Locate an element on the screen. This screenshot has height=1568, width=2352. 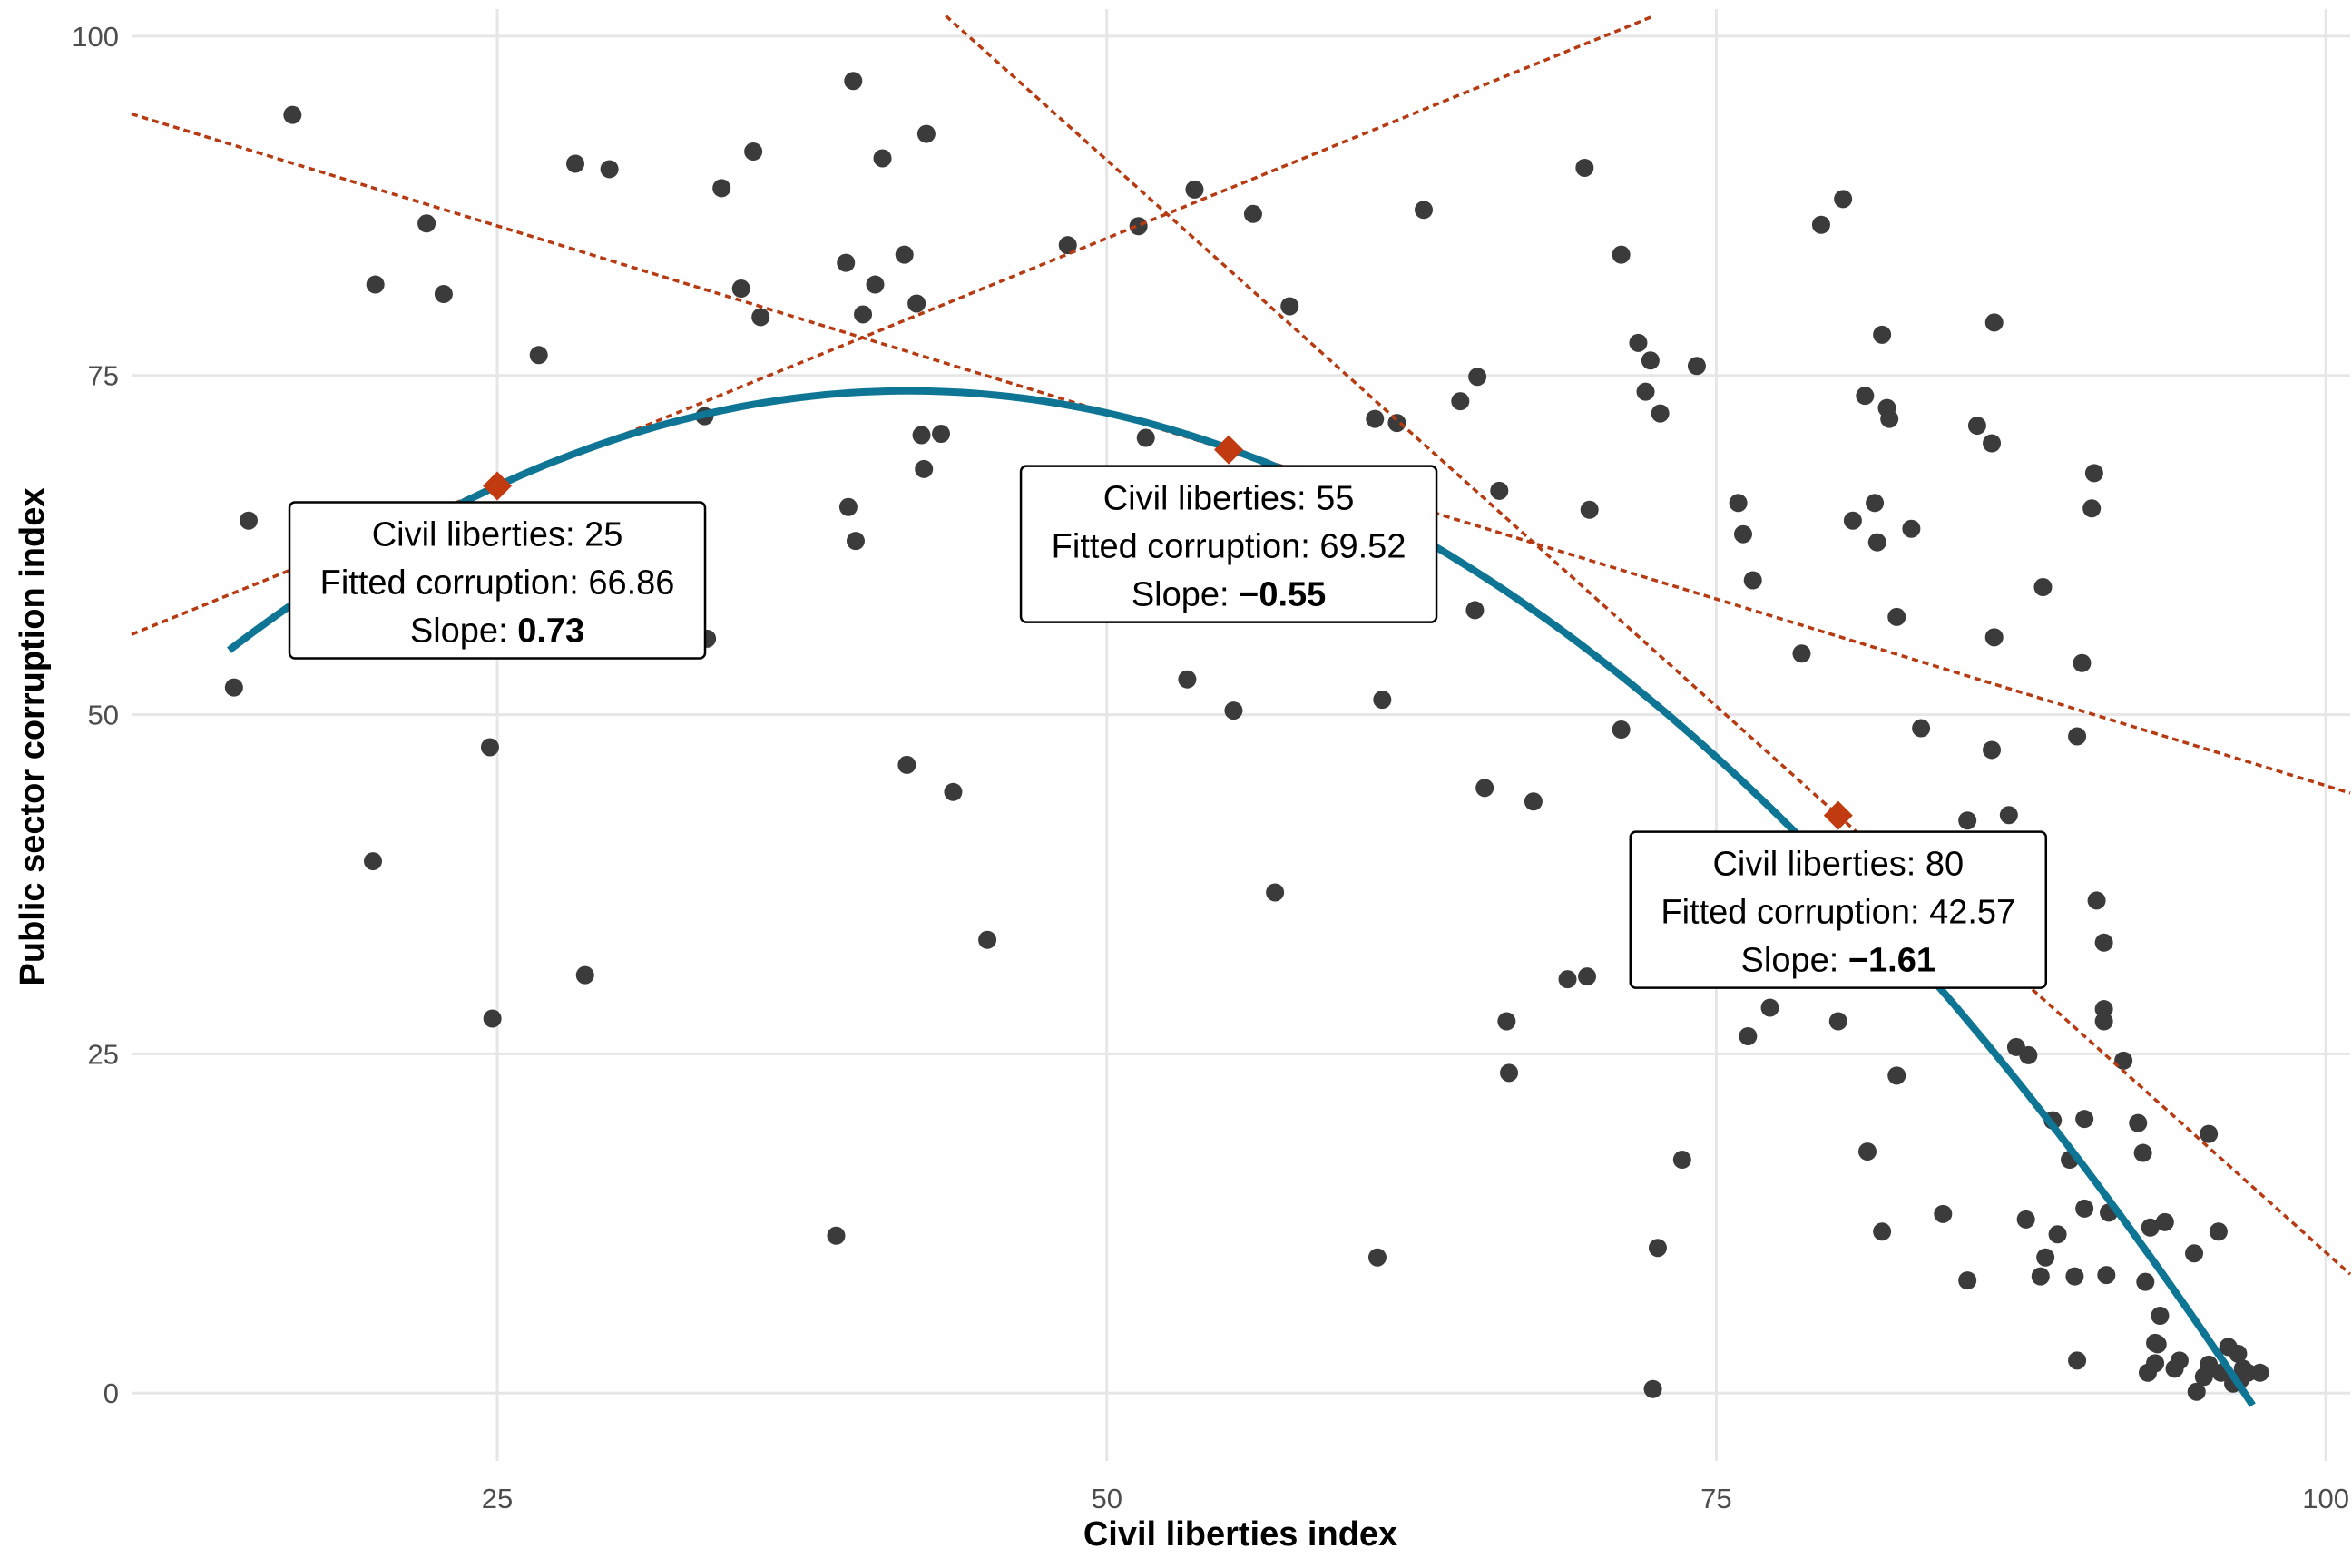
slope-value: 0.73 is located at coordinates (550, 631).